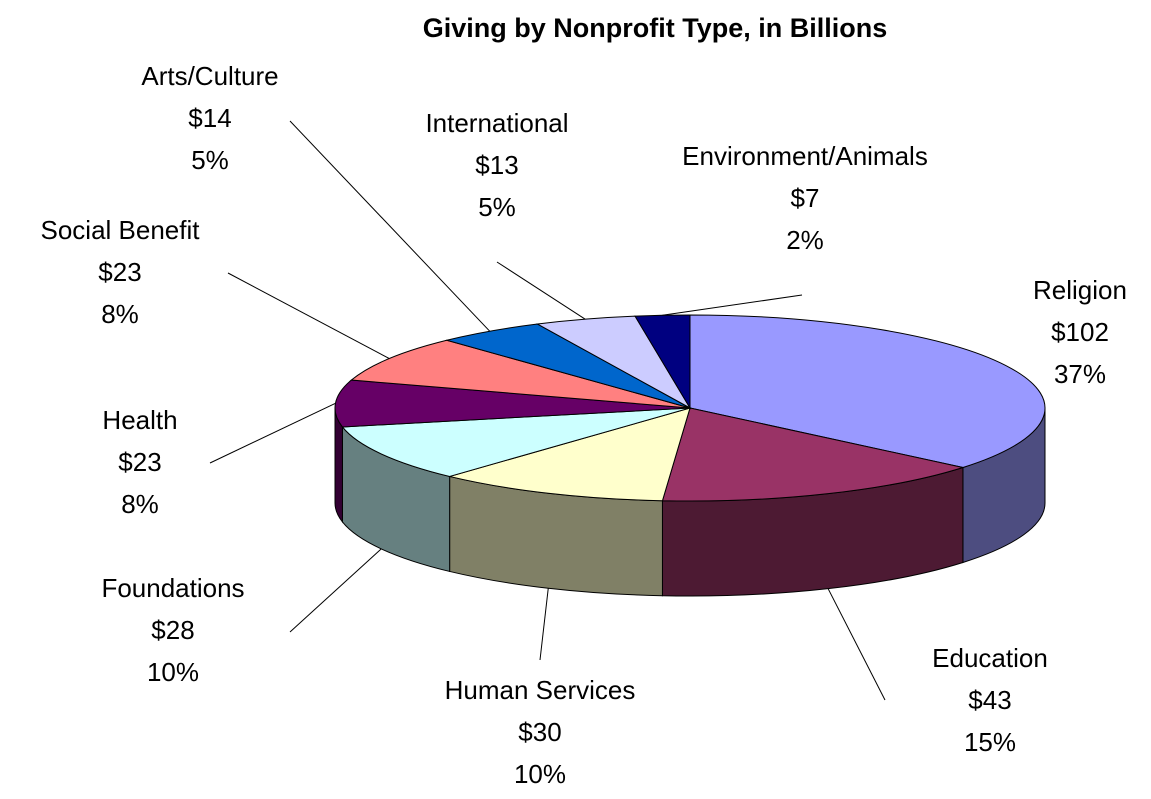 Image resolution: width=1151 pixels, height=799 pixels. What do you see at coordinates (209, 76) in the screenshot?
I see `category-label: Arts/Culture` at bounding box center [209, 76].